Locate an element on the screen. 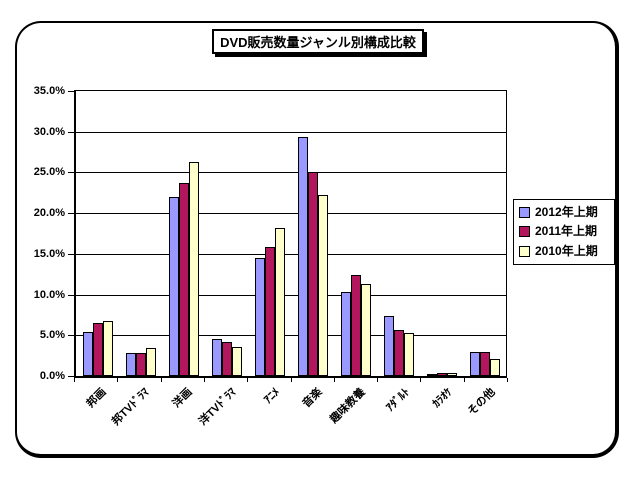 Image resolution: width=640 pixels, height=480 pixels. legend-label: 2010年上期 is located at coordinates (566, 250).